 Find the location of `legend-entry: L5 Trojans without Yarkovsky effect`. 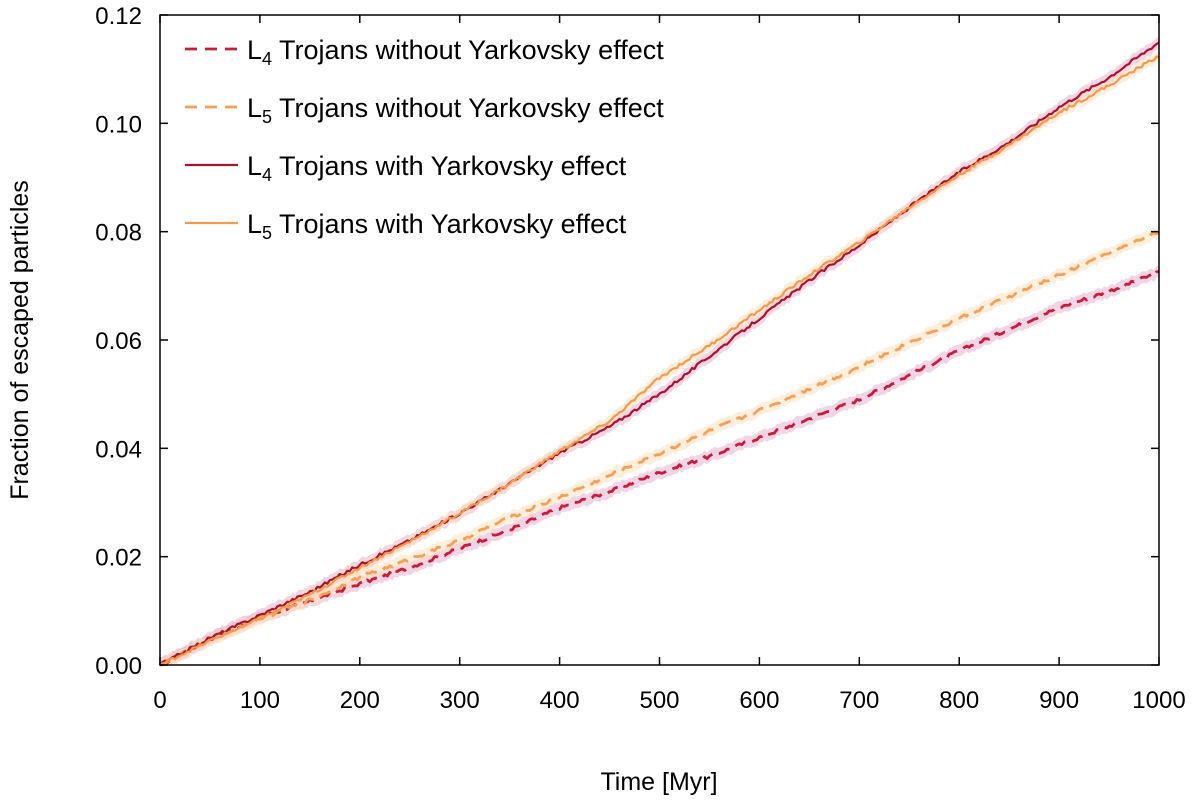

legend-entry: L5 Trojans without Yarkovsky effect is located at coordinates (455, 110).